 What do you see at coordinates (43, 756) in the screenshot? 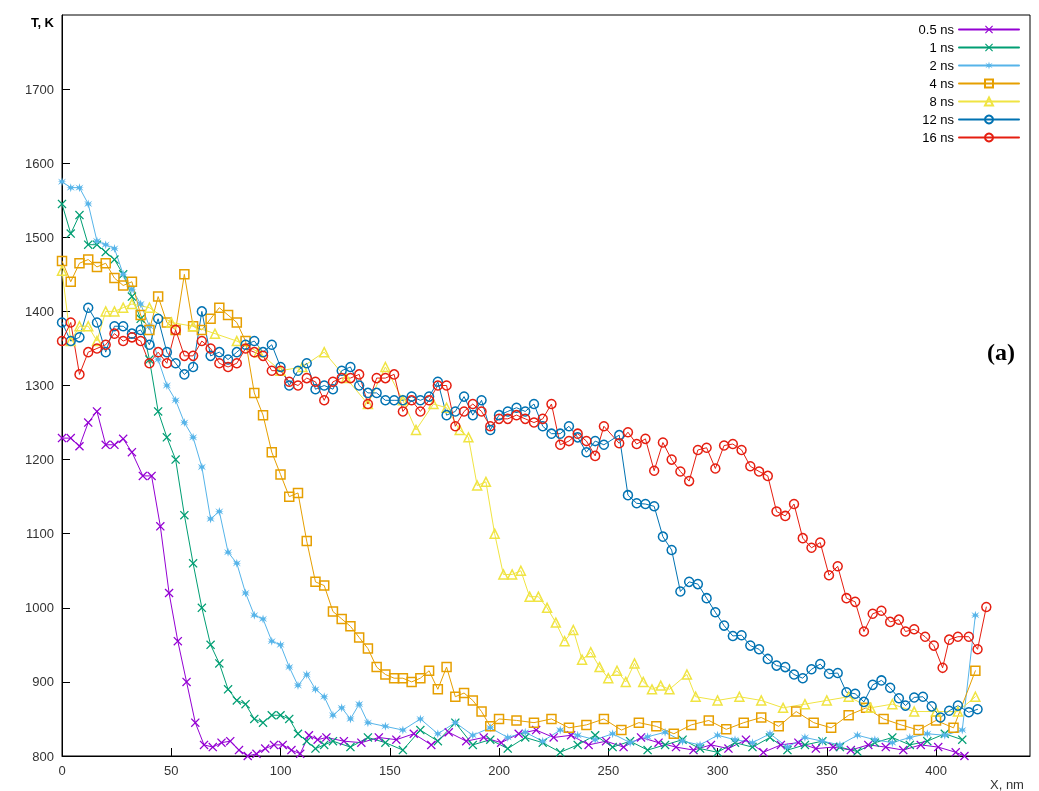
I see `y-tick-label: 800` at bounding box center [43, 756].